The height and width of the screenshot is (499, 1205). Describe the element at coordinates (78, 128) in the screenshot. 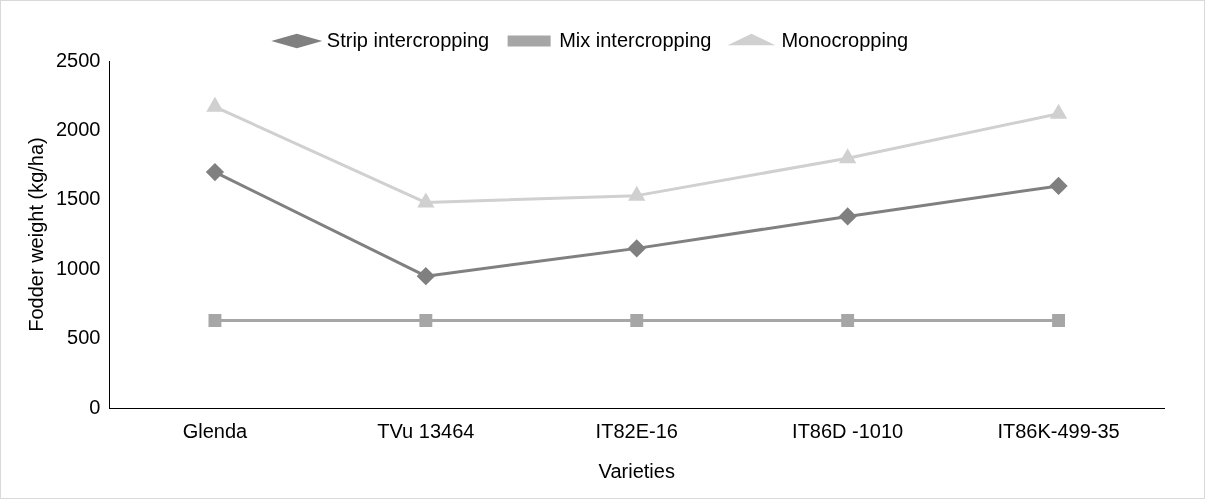

I see `y-tick-label: 2000` at that location.